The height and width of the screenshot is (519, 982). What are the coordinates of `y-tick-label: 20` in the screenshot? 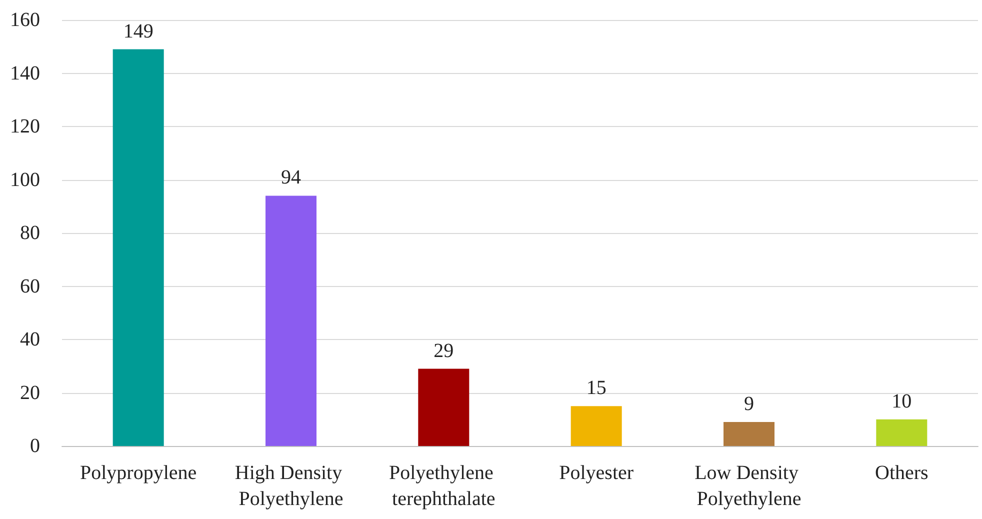 It's located at (30, 393).